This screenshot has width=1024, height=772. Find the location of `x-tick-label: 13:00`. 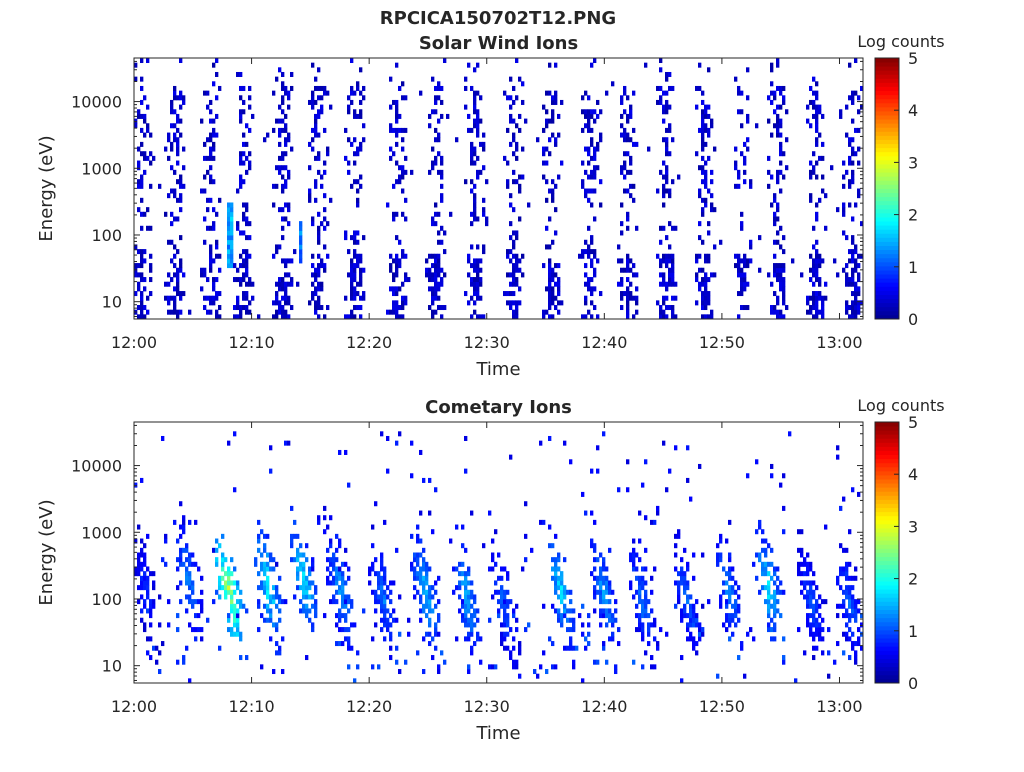

x-tick-label: 13:00 is located at coordinates (839, 342).